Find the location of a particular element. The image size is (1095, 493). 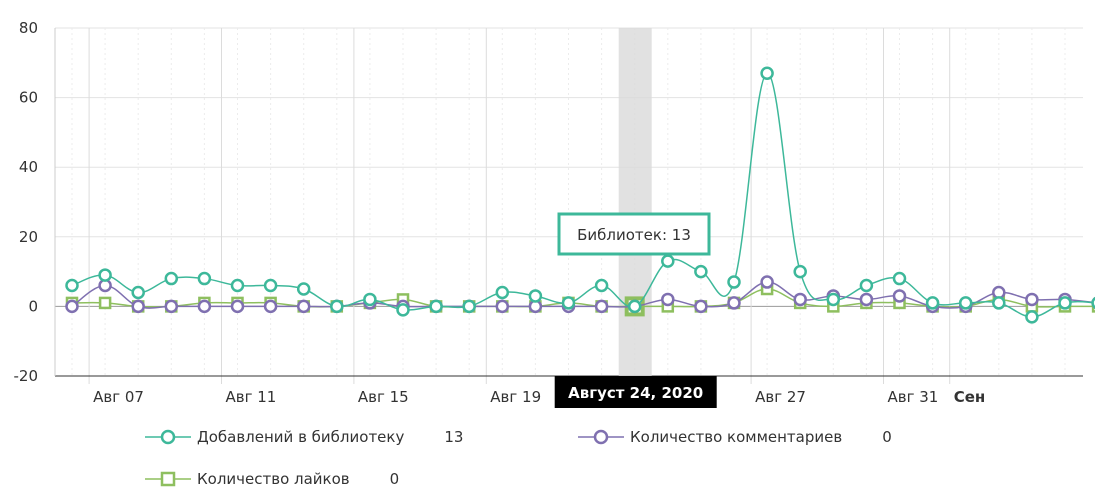

square-marker-icon is located at coordinates (168, 479).